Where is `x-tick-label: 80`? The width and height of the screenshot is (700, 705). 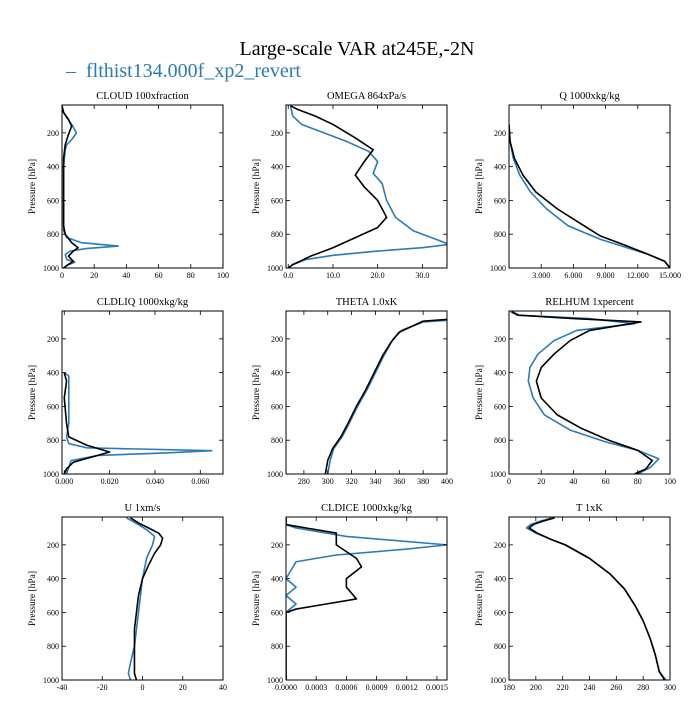
x-tick-label: 80 is located at coordinates (638, 481).